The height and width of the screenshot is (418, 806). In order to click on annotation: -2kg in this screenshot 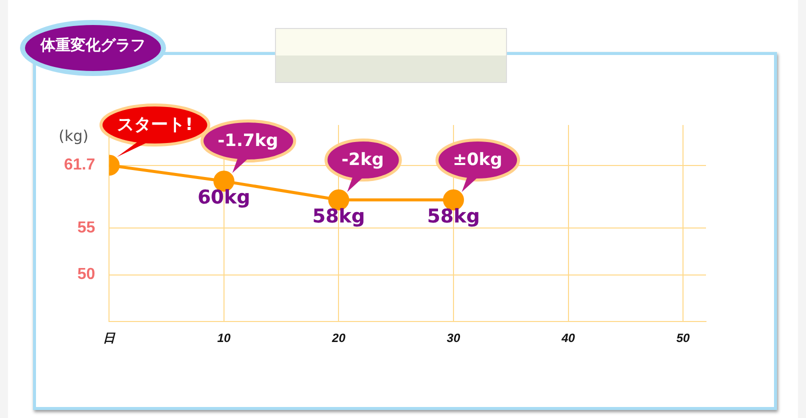, I will do `click(362, 160)`.